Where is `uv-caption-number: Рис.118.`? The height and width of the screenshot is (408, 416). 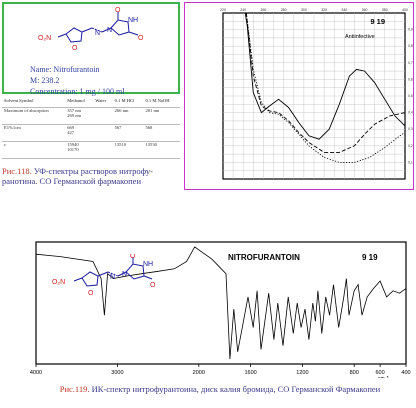 uv-caption-number: Рис.118. is located at coordinates (17, 171).